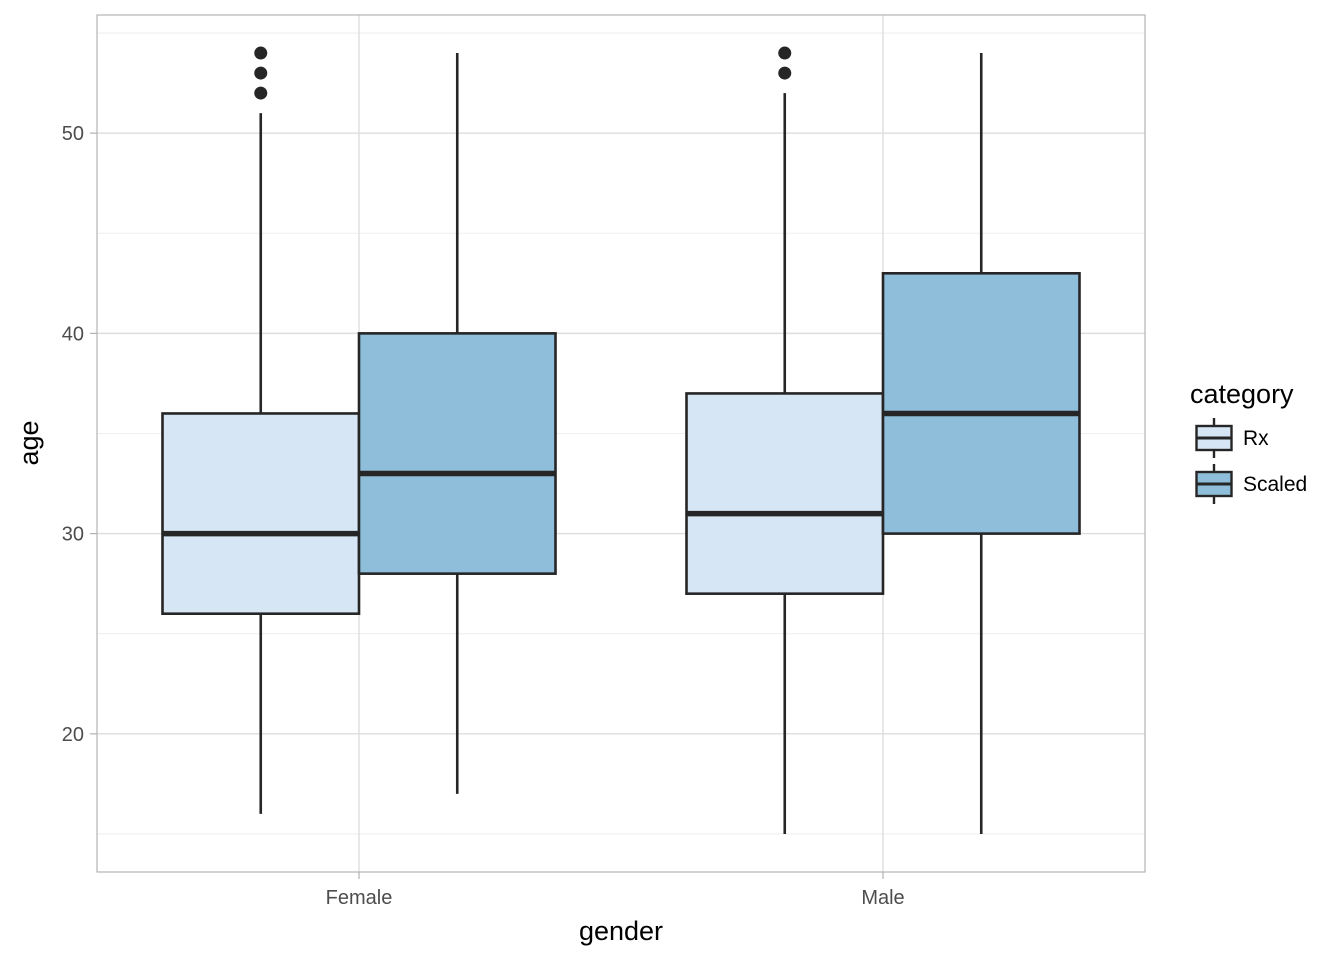  Describe the element at coordinates (73, 134) in the screenshot. I see `y-tick-label: 50` at that location.